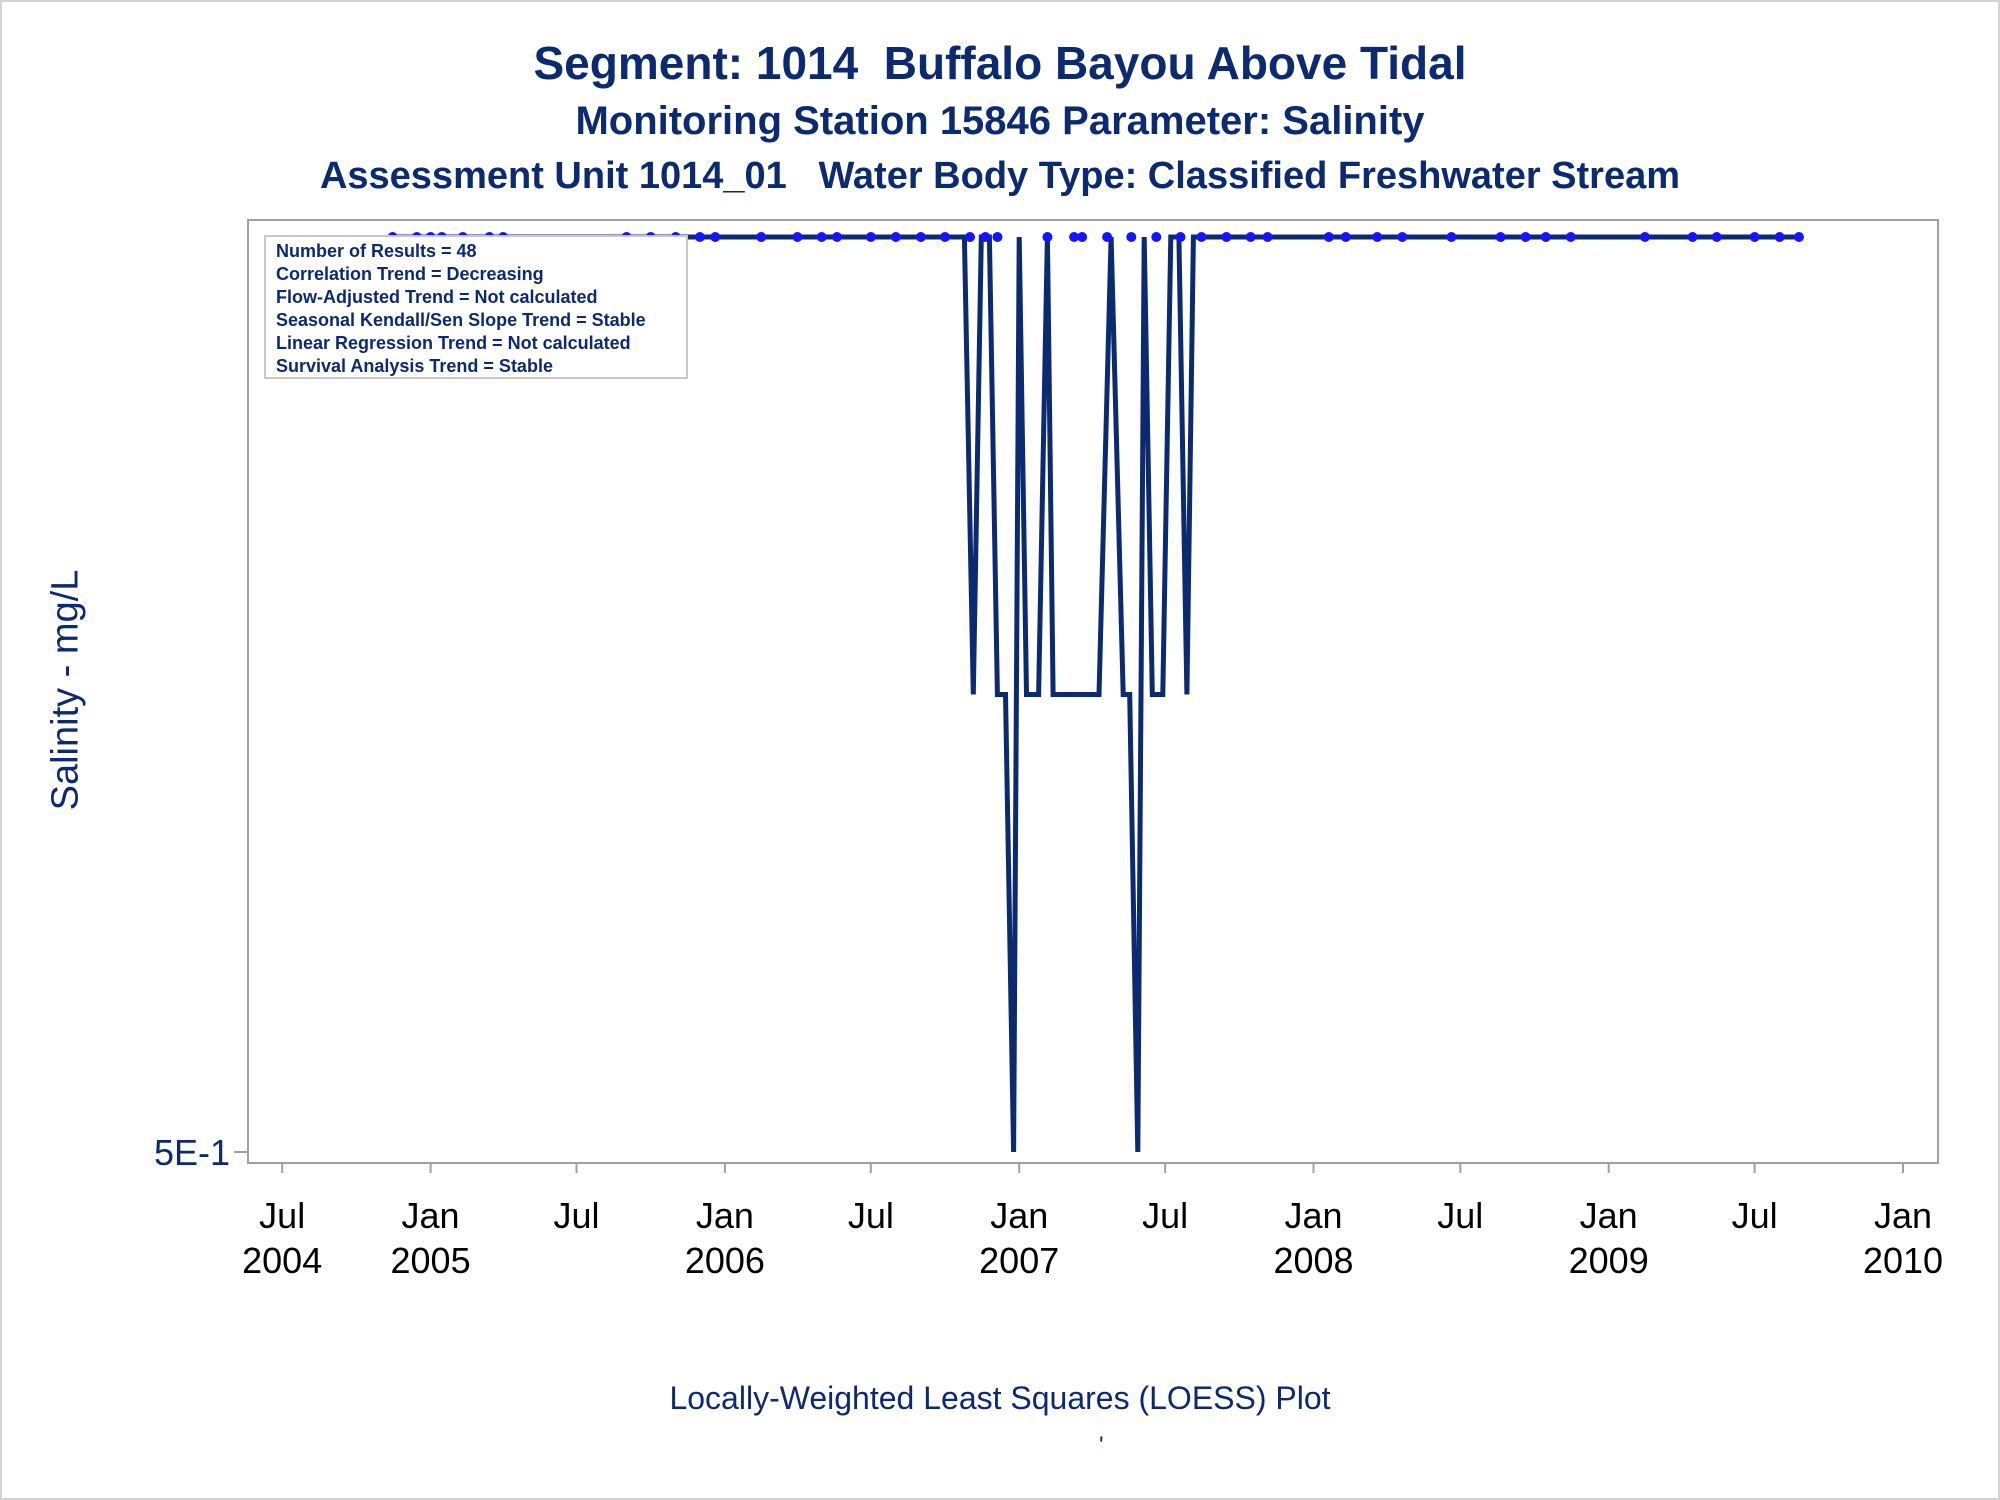 This screenshot has height=1500, width=2000. What do you see at coordinates (1165, 1215) in the screenshot?
I see `x-tick-label-month-6: Jul` at bounding box center [1165, 1215].